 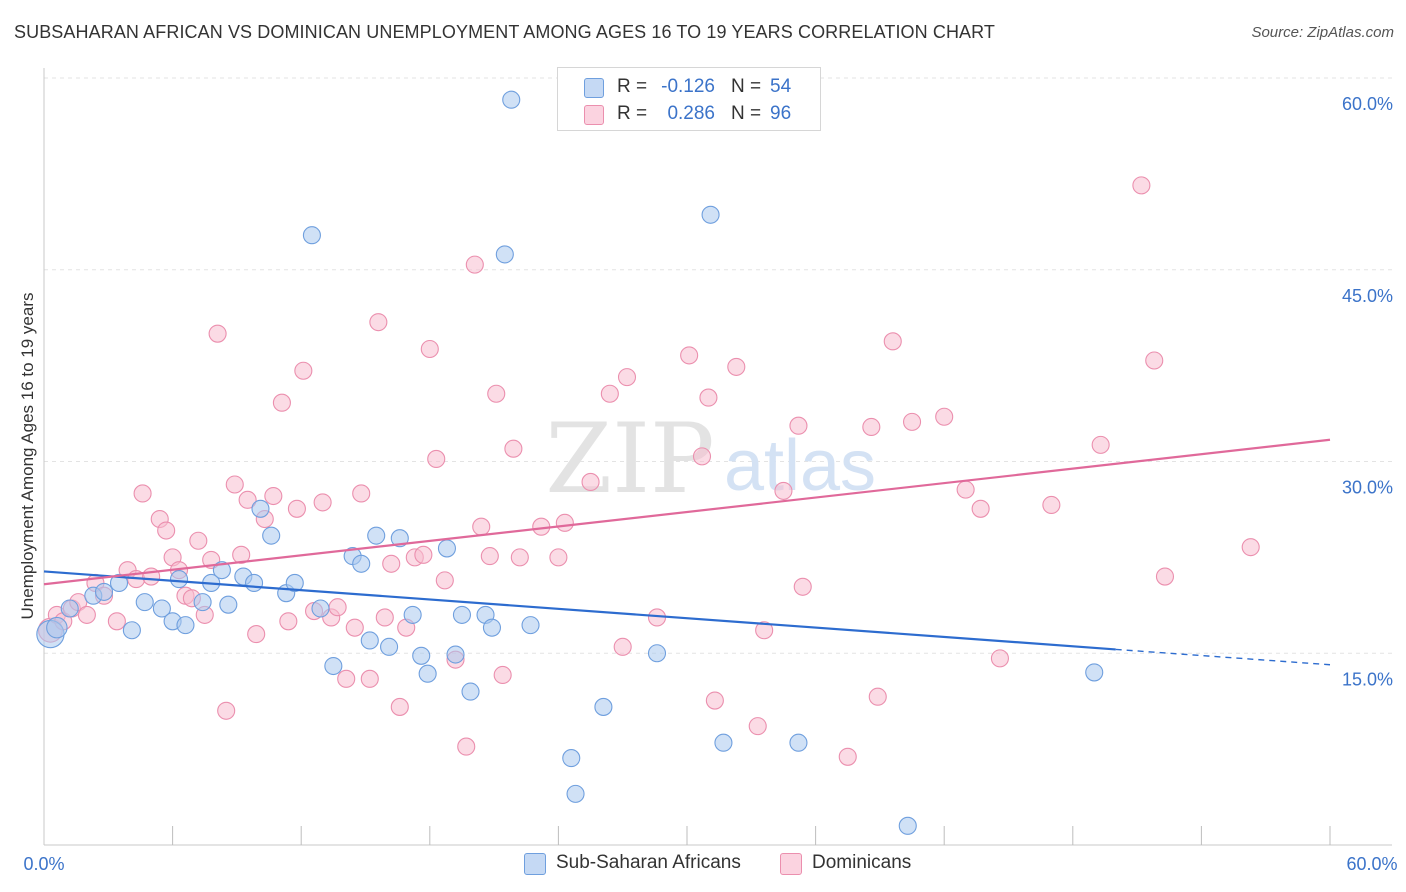 I want to click on legend-r-value: -0.126, so click(x=688, y=86).